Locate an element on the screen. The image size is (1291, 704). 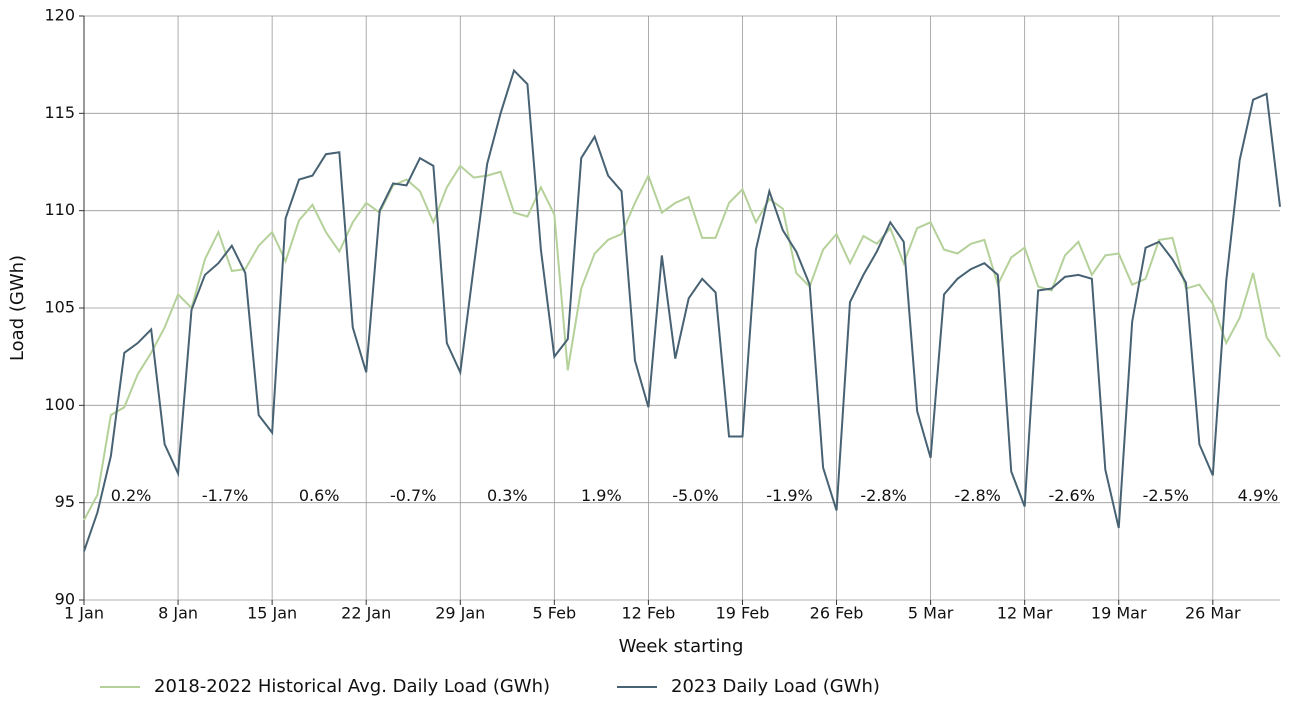
weekly-change-label: 4.9% is located at coordinates (1258, 495).